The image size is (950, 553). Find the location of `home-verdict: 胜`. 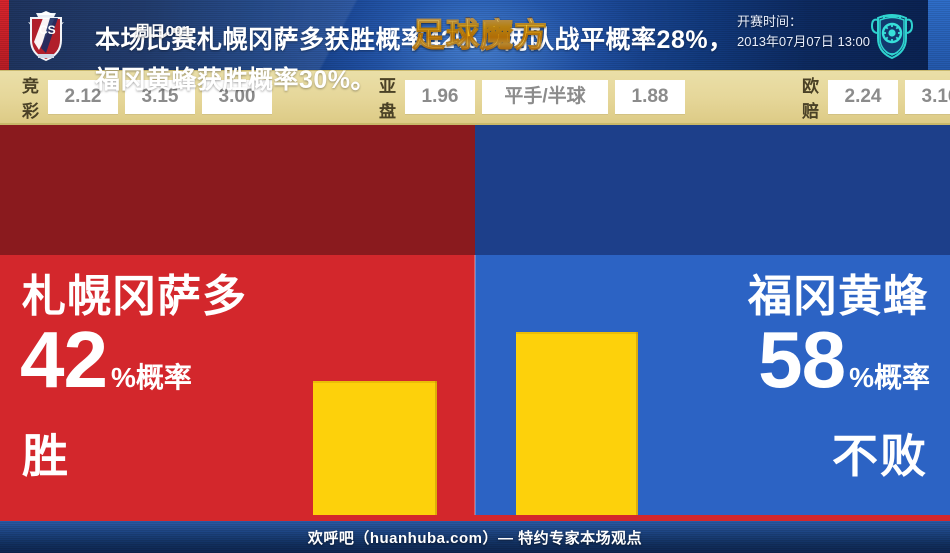

home-verdict: 胜 is located at coordinates (46, 456).